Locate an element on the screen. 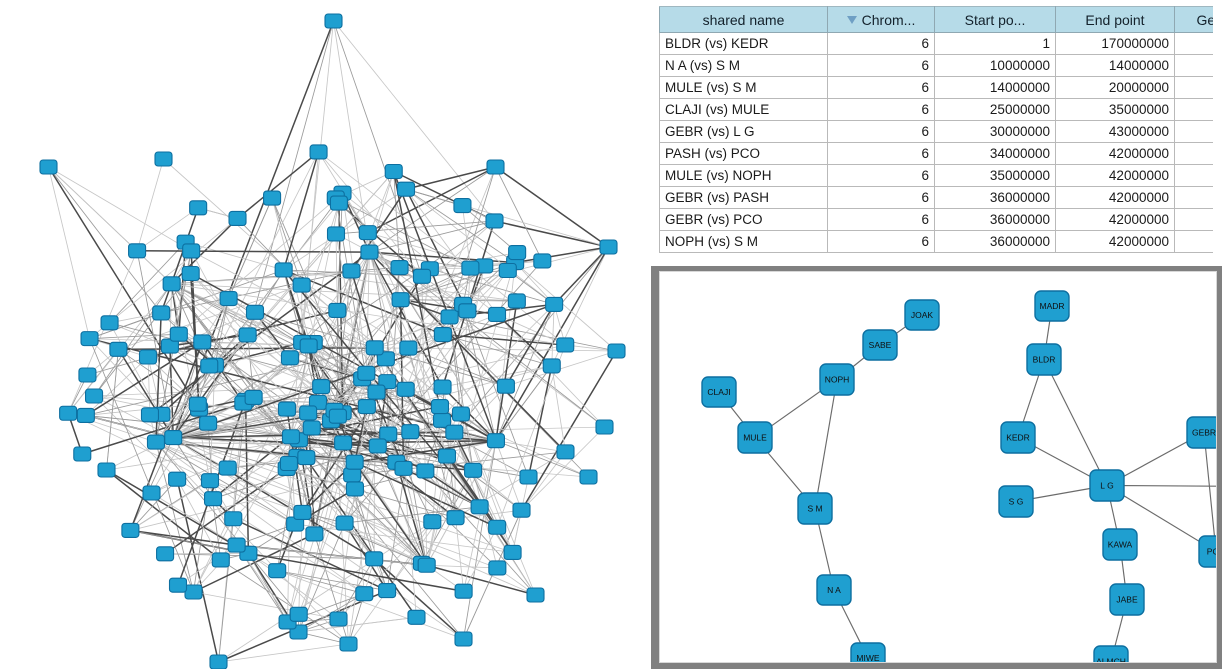 Image resolution: width=1222 pixels, height=669 pixels. table-row: GEBR (vs) L G6300000004300000016.9 is located at coordinates (936, 131).